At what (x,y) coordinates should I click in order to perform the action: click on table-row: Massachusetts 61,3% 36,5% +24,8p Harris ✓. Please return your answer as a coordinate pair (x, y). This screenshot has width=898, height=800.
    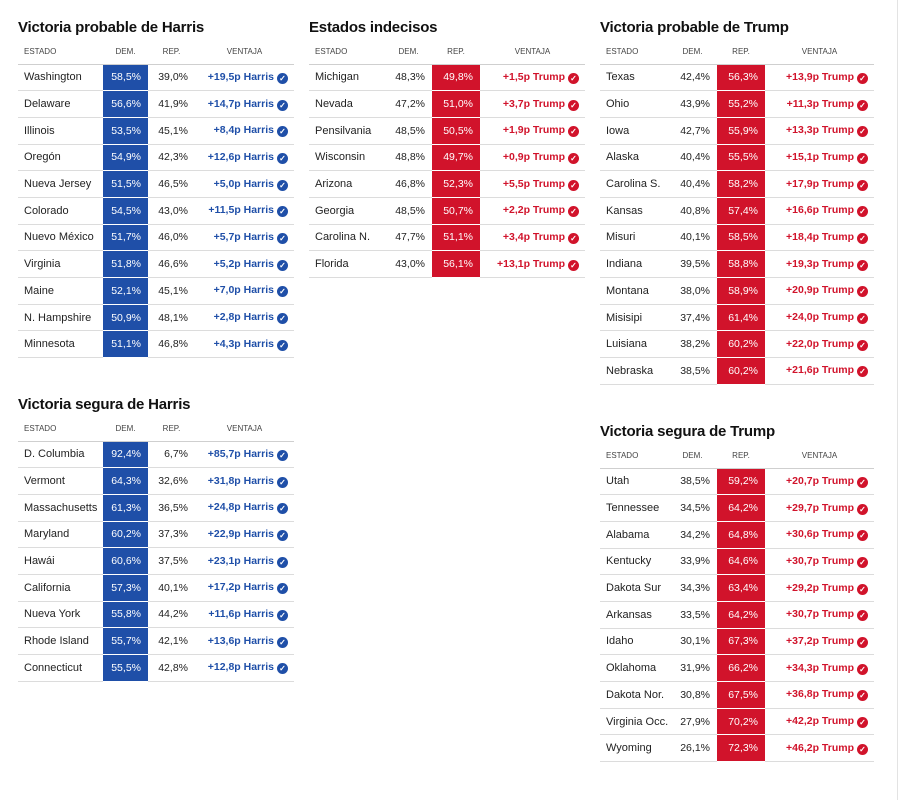
    Looking at the image, I should click on (156, 508).